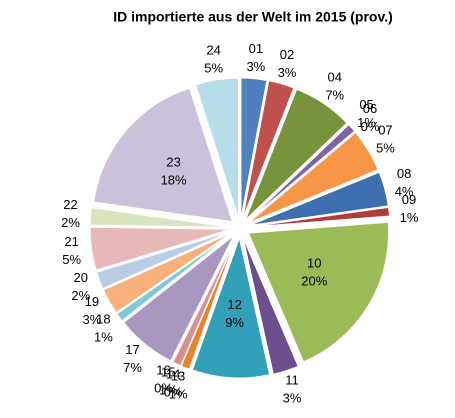 The width and height of the screenshot is (455, 418). I want to click on slice-category-label: 02, so click(287, 54).